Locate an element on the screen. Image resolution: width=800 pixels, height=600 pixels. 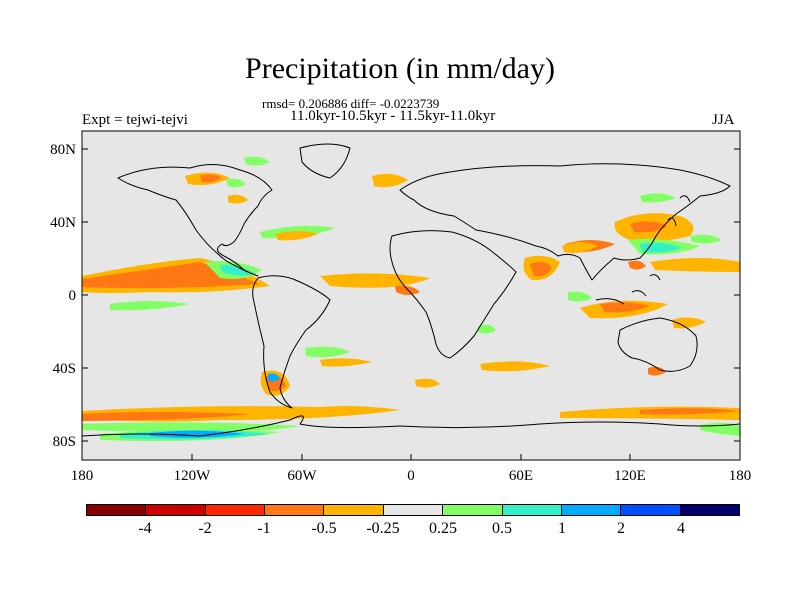
colorbar-label: 2 is located at coordinates (621, 528).